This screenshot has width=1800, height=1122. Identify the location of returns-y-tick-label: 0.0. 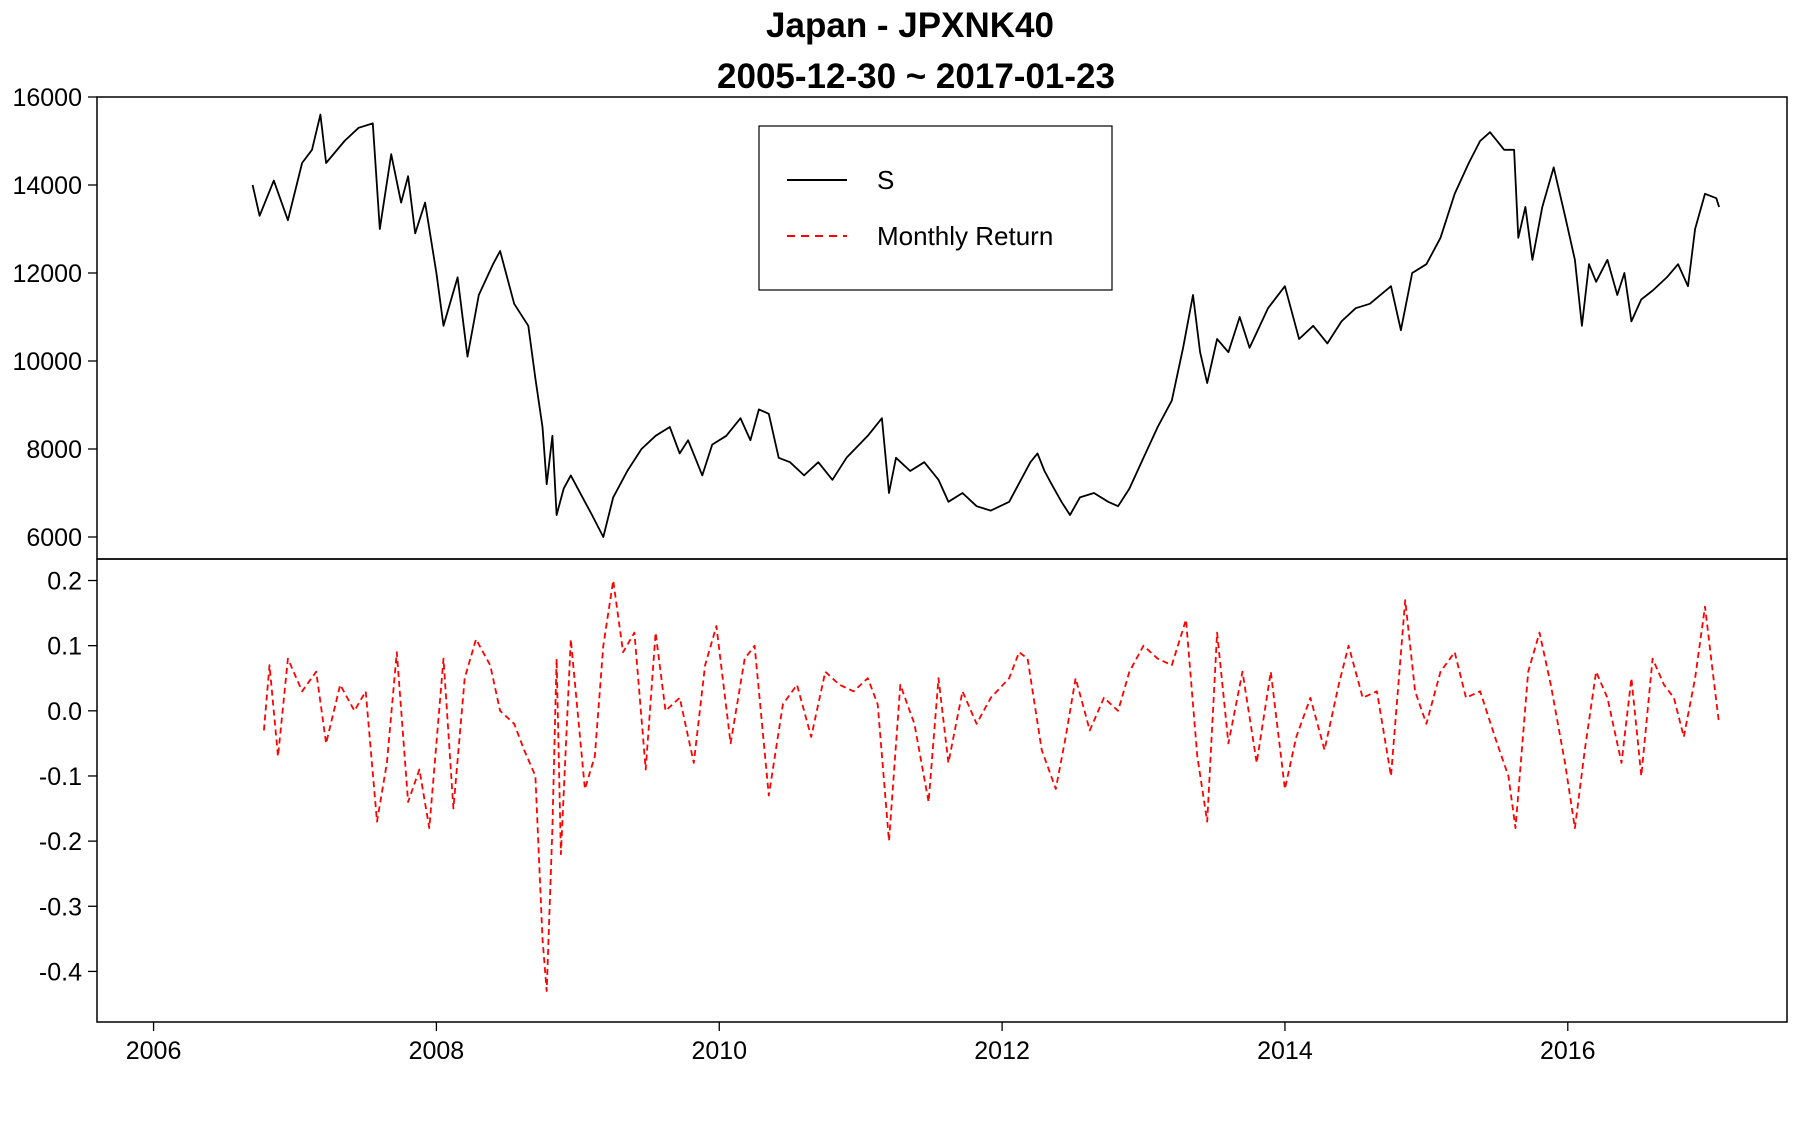
(64, 712).